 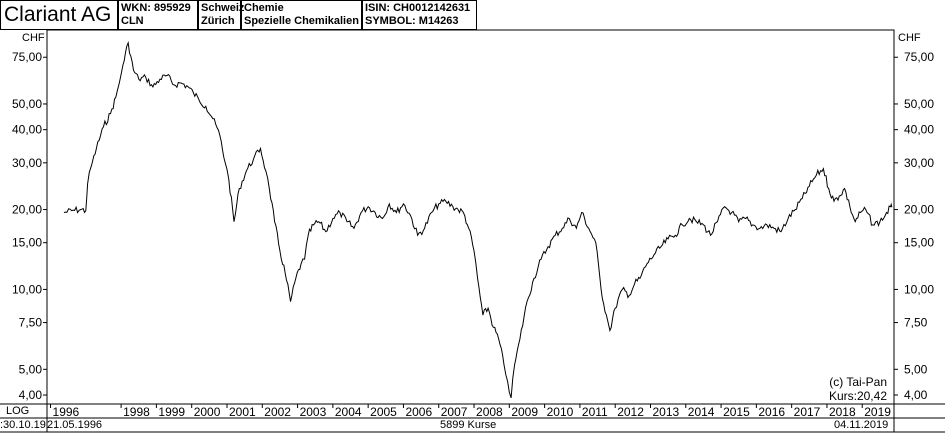 What do you see at coordinates (861, 425) in the screenshot?
I see `last-quote-date: 04.11.2019` at bounding box center [861, 425].